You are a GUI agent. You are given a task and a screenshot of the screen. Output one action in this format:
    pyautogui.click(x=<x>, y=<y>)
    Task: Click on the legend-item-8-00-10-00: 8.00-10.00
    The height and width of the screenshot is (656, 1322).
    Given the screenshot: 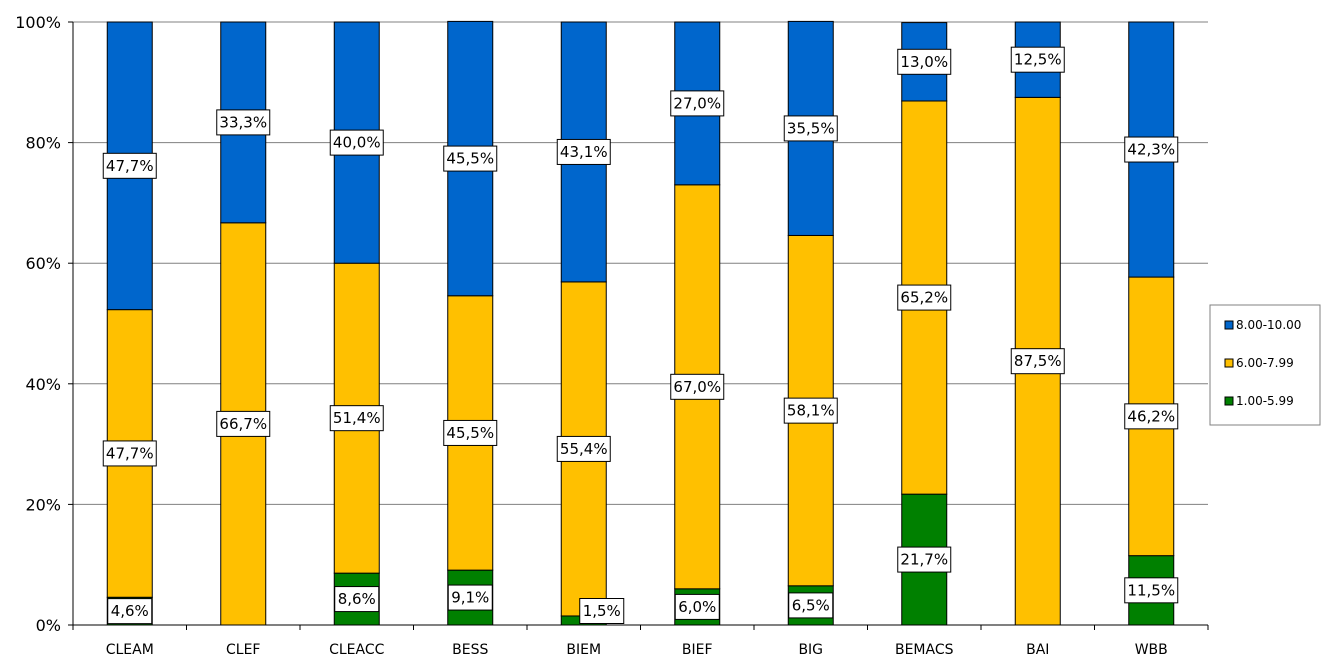 What is the action you would take?
    pyautogui.click(x=1262, y=325)
    